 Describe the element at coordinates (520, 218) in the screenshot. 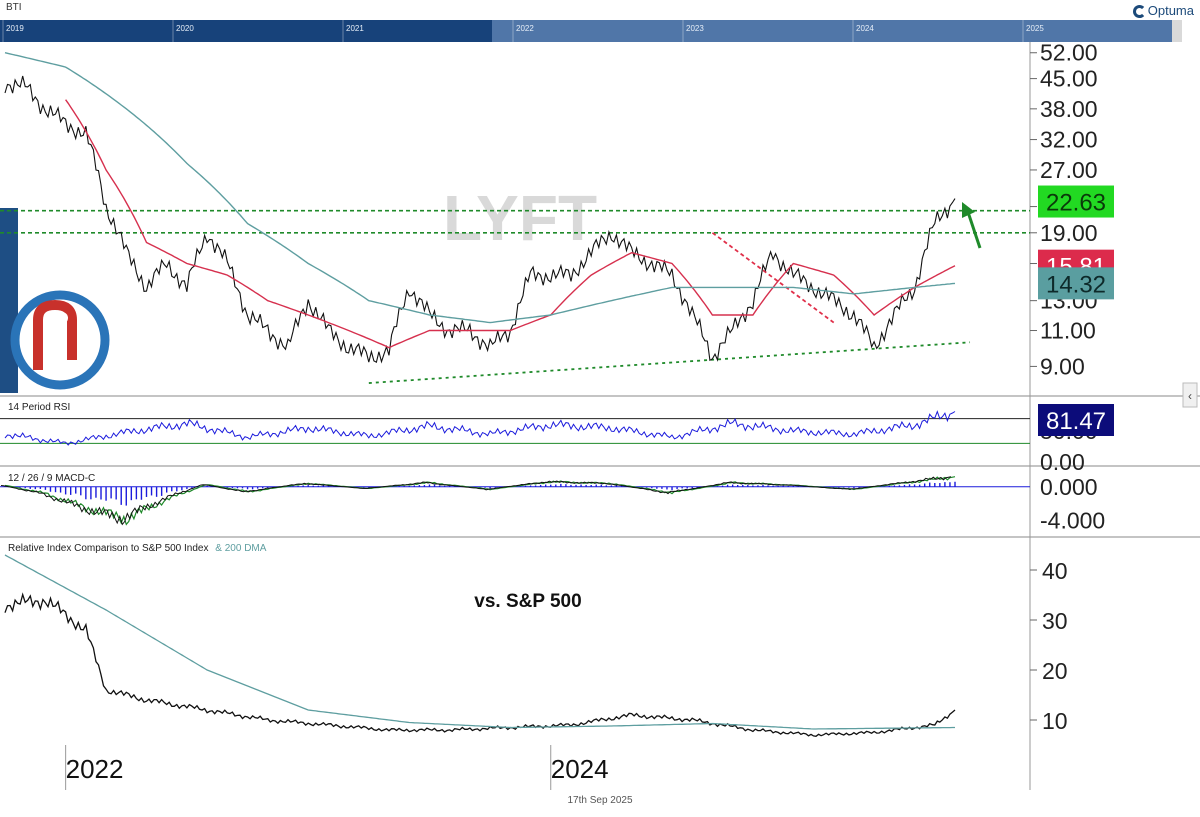

I see `watermark: LYFT` at that location.